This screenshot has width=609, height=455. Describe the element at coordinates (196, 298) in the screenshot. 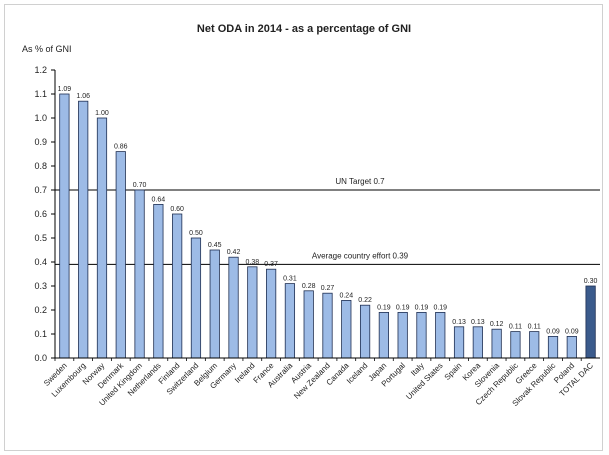

I see `bar-switzerland` at that location.